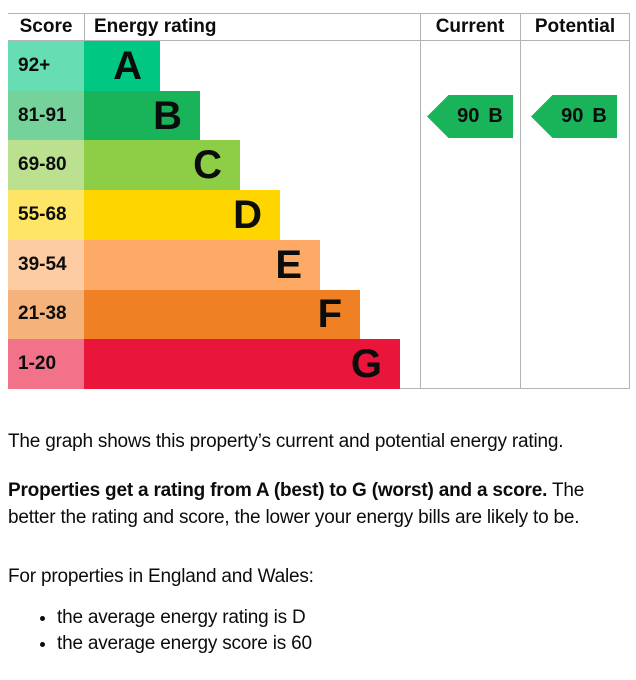  I want to click on band-bar-e: E, so click(202, 264).